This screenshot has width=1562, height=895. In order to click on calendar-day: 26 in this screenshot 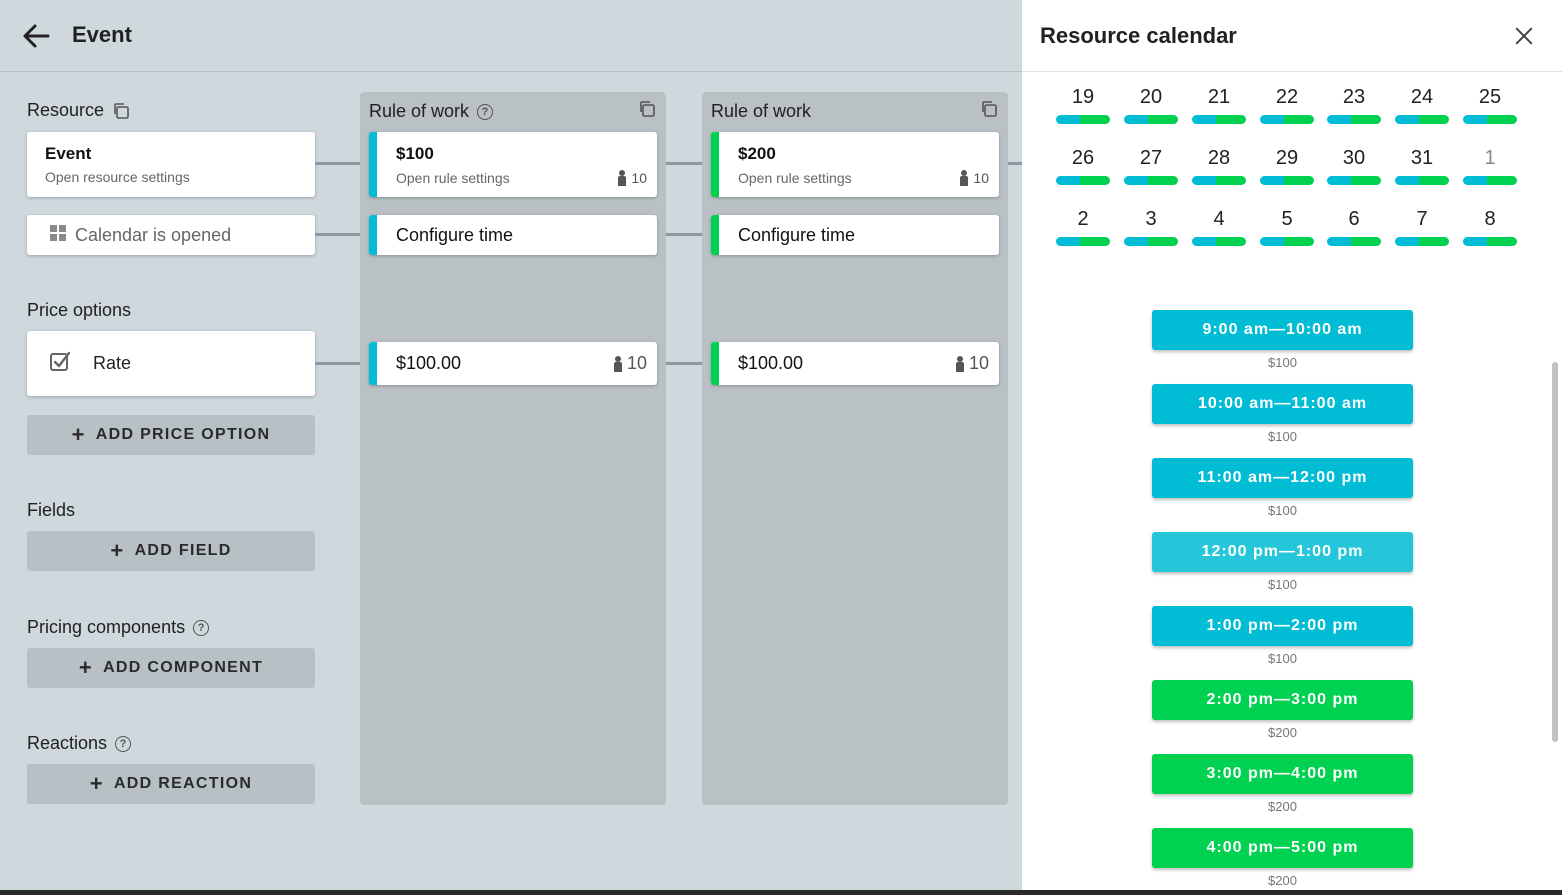, I will do `click(1083, 166)`.